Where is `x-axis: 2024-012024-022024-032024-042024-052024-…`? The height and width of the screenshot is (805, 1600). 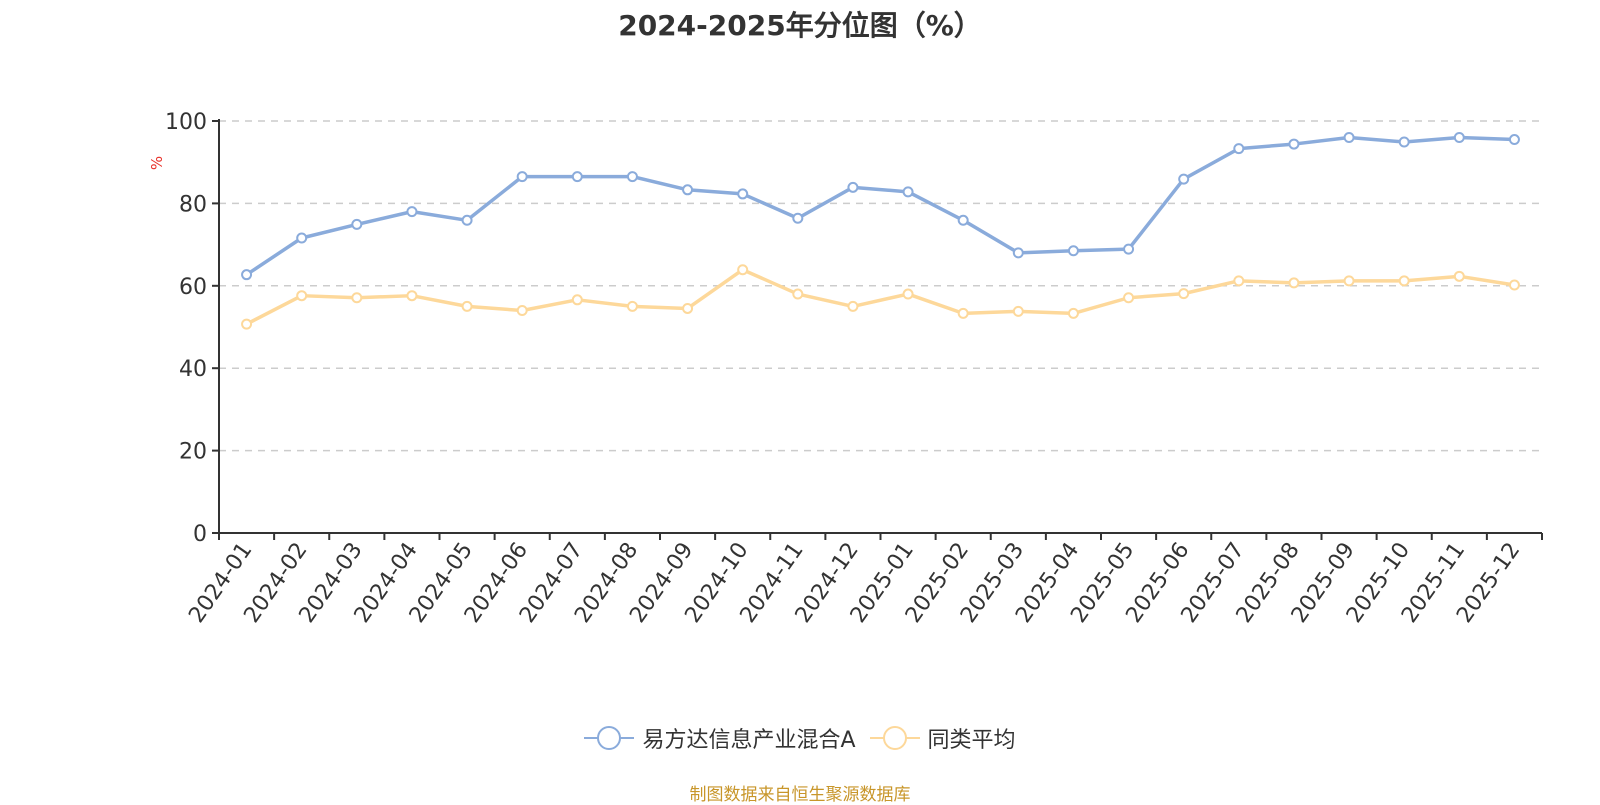
x-axis: 2024-012024-022024-032024-042024-052024-… is located at coordinates (863, 580).